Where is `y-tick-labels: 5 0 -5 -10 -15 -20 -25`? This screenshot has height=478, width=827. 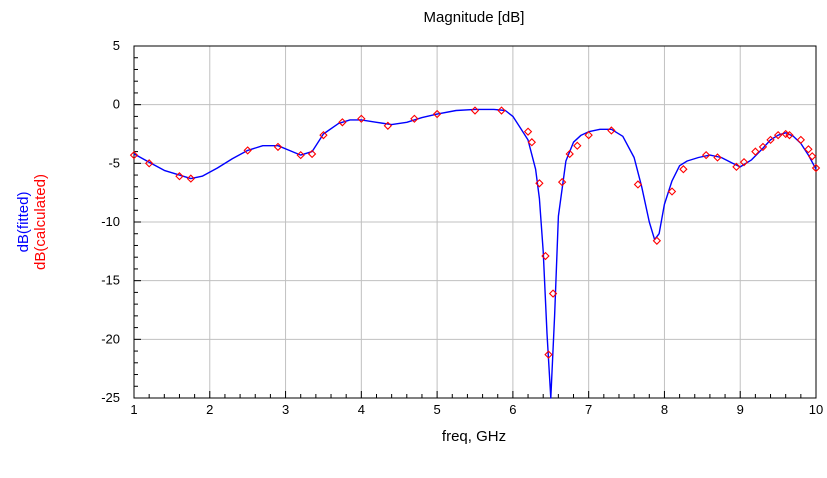
y-tick-labels: 5 0 -5 -10 -15 -20 -25 is located at coordinates (110, 221).